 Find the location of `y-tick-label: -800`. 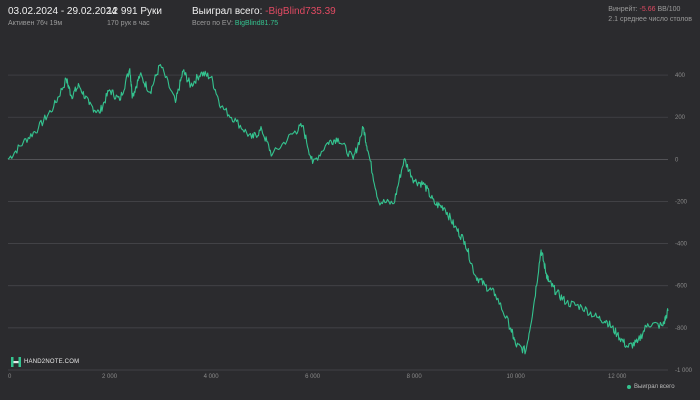

y-tick-label: -800 is located at coordinates (681, 329).